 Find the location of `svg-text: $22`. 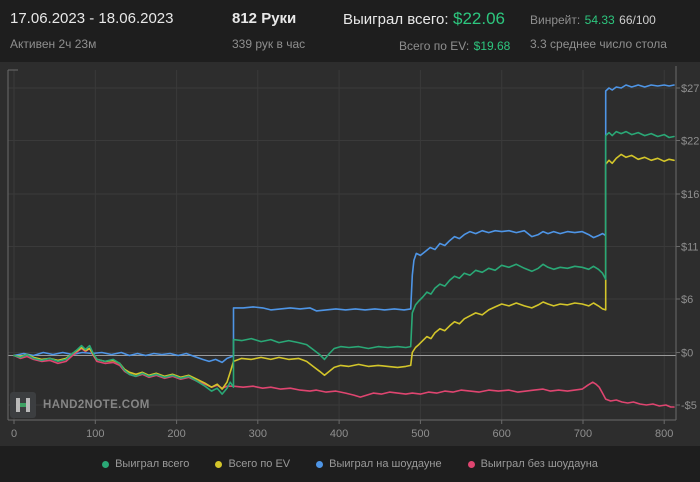

svg-text: $22 is located at coordinates (690, 142).